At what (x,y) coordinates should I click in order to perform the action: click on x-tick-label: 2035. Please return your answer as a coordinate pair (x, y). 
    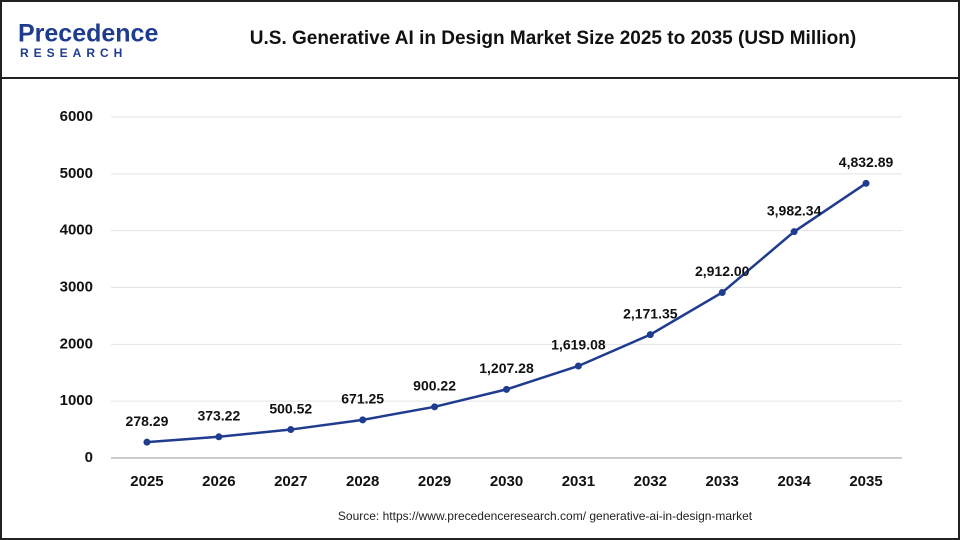
    Looking at the image, I should click on (865, 481).